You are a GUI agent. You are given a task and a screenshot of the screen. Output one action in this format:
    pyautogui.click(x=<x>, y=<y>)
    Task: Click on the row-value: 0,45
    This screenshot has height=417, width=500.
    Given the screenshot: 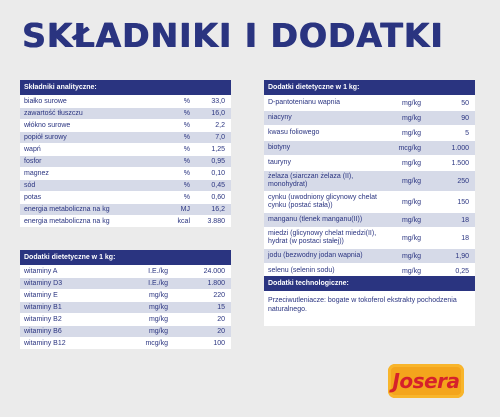 What is the action you would take?
    pyautogui.click(x=218, y=185)
    